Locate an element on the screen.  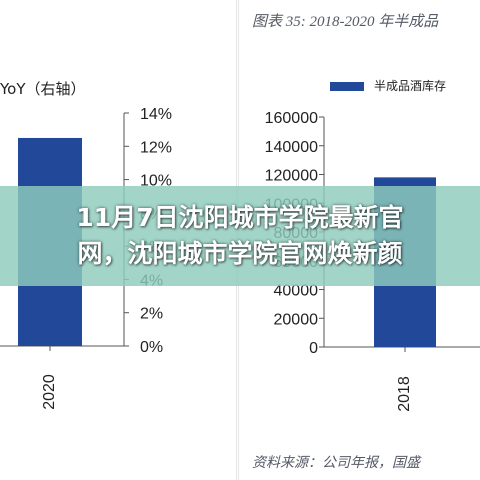
figure-caption: 图表 35: 2018-2020 年半成品 is located at coordinates (345, 22).